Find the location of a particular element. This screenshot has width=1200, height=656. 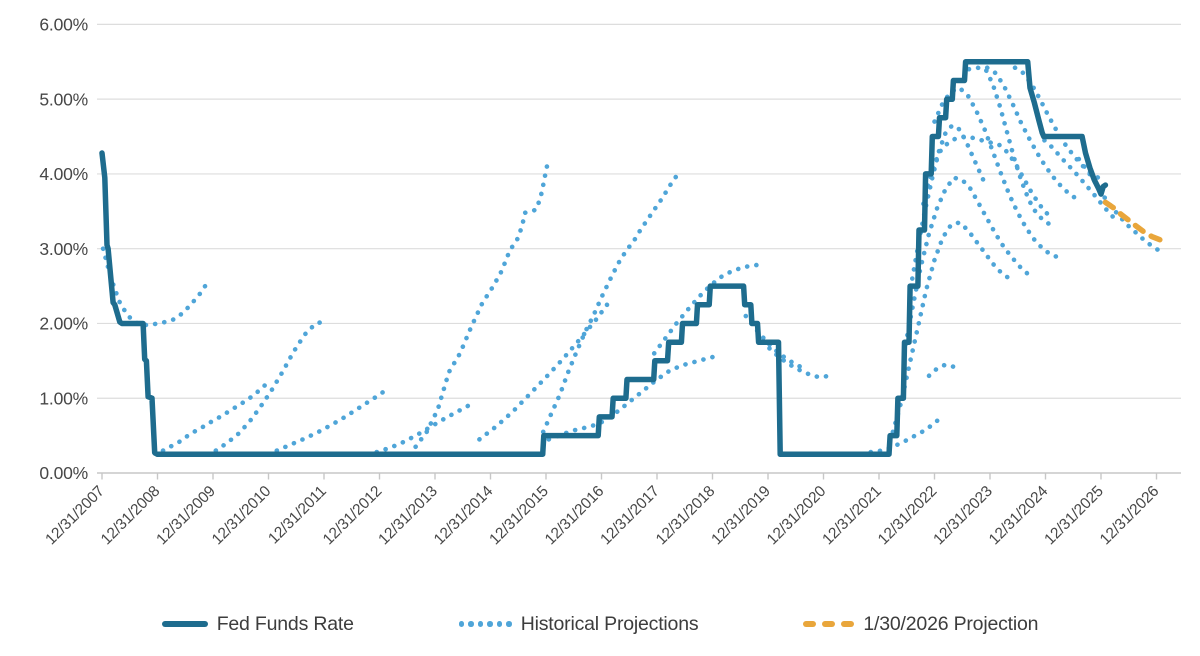

legend-label: 1/30/2026 Projection is located at coordinates (951, 623).